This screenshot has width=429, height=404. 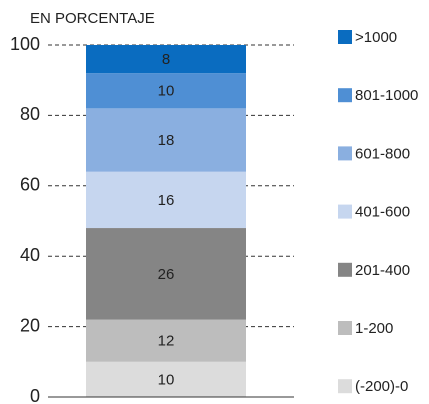 I want to click on legend-label: 401-600, so click(x=382, y=212).